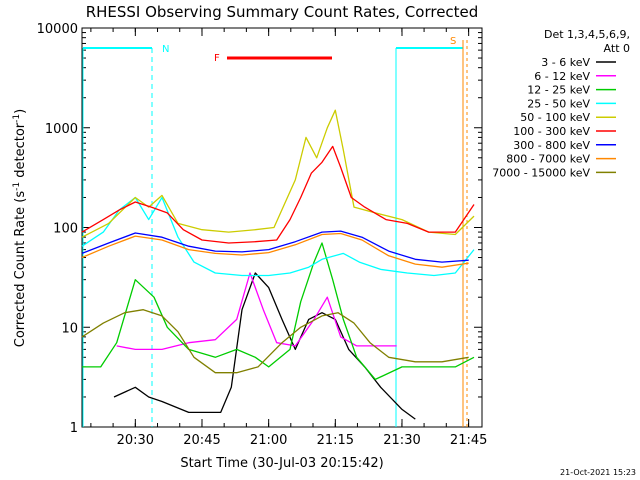 Image resolution: width=640 pixels, height=480 pixels. Describe the element at coordinates (587, 34) in the screenshot. I see `legend-header-line1: Det 1,3,4,5,6,9,` at that location.